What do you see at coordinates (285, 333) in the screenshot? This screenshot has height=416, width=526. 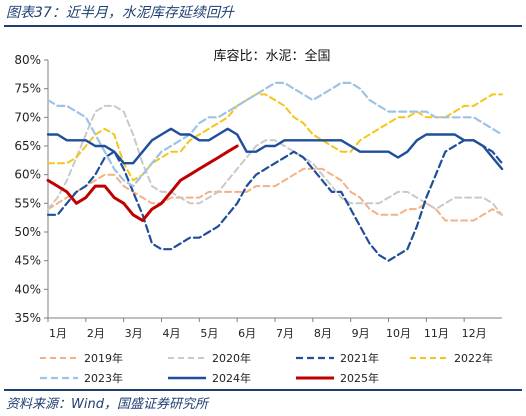 I see `x-tick-label: 7月` at bounding box center [285, 333].